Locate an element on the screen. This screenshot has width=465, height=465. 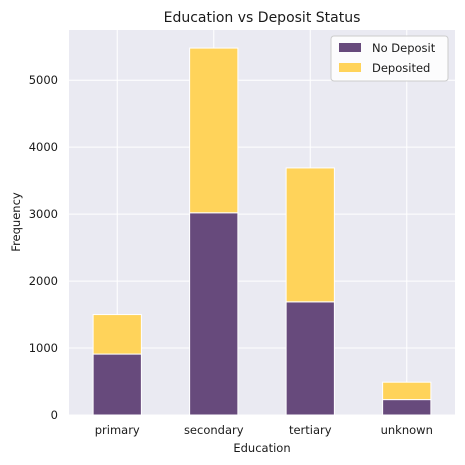
chart-title: Education vs Deposit Status is located at coordinates (262, 18).